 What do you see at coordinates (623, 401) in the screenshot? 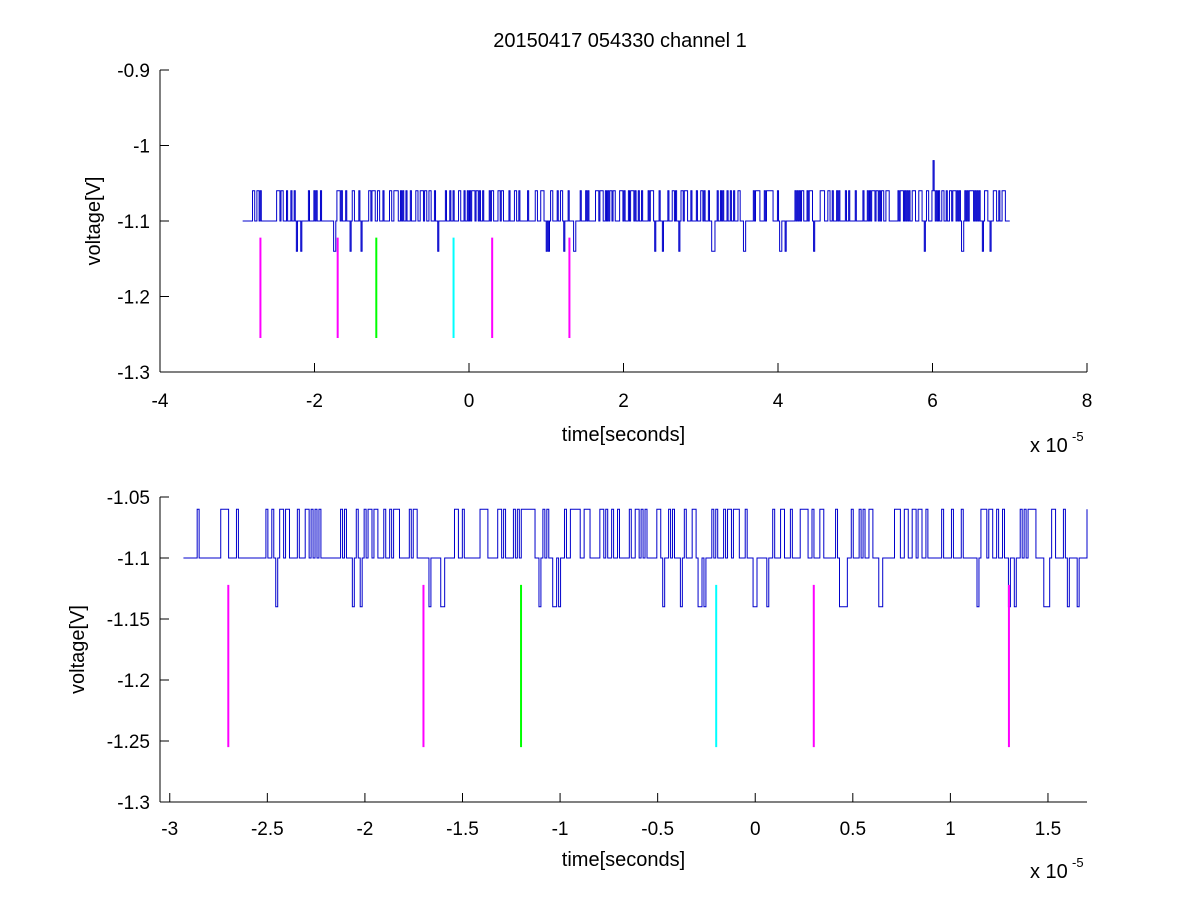
I see `x-tick-label: 2` at bounding box center [623, 401].